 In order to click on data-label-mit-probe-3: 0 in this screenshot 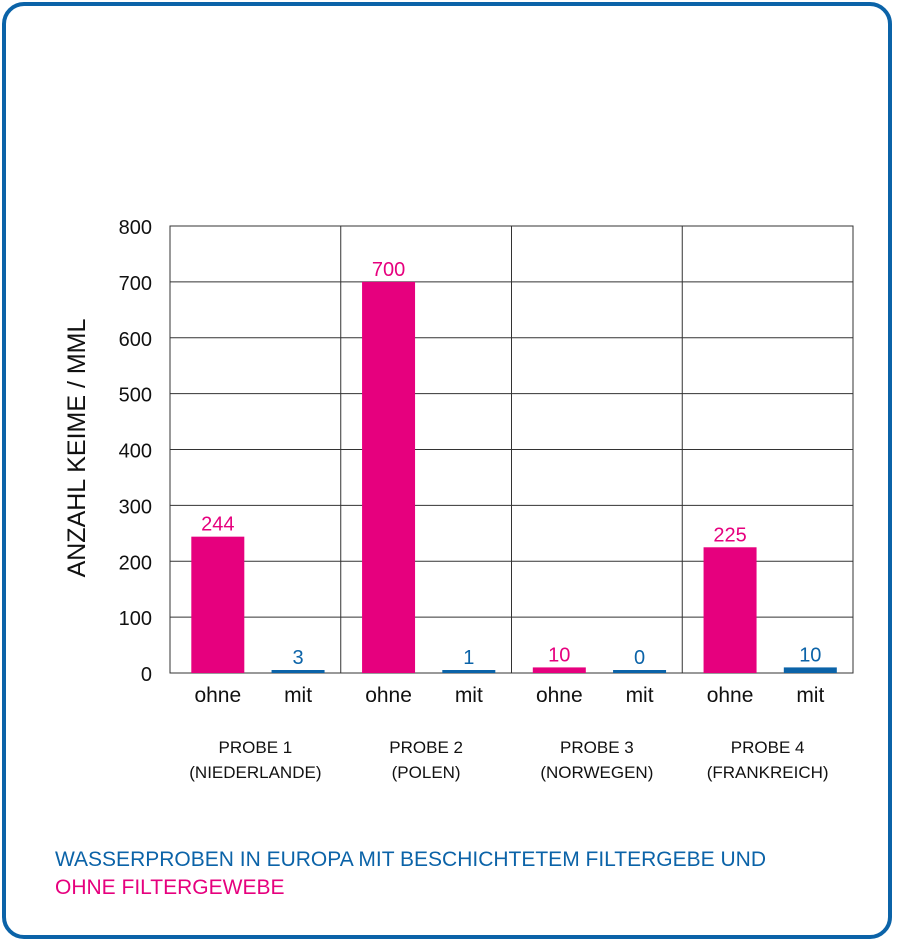, I will do `click(639, 658)`.